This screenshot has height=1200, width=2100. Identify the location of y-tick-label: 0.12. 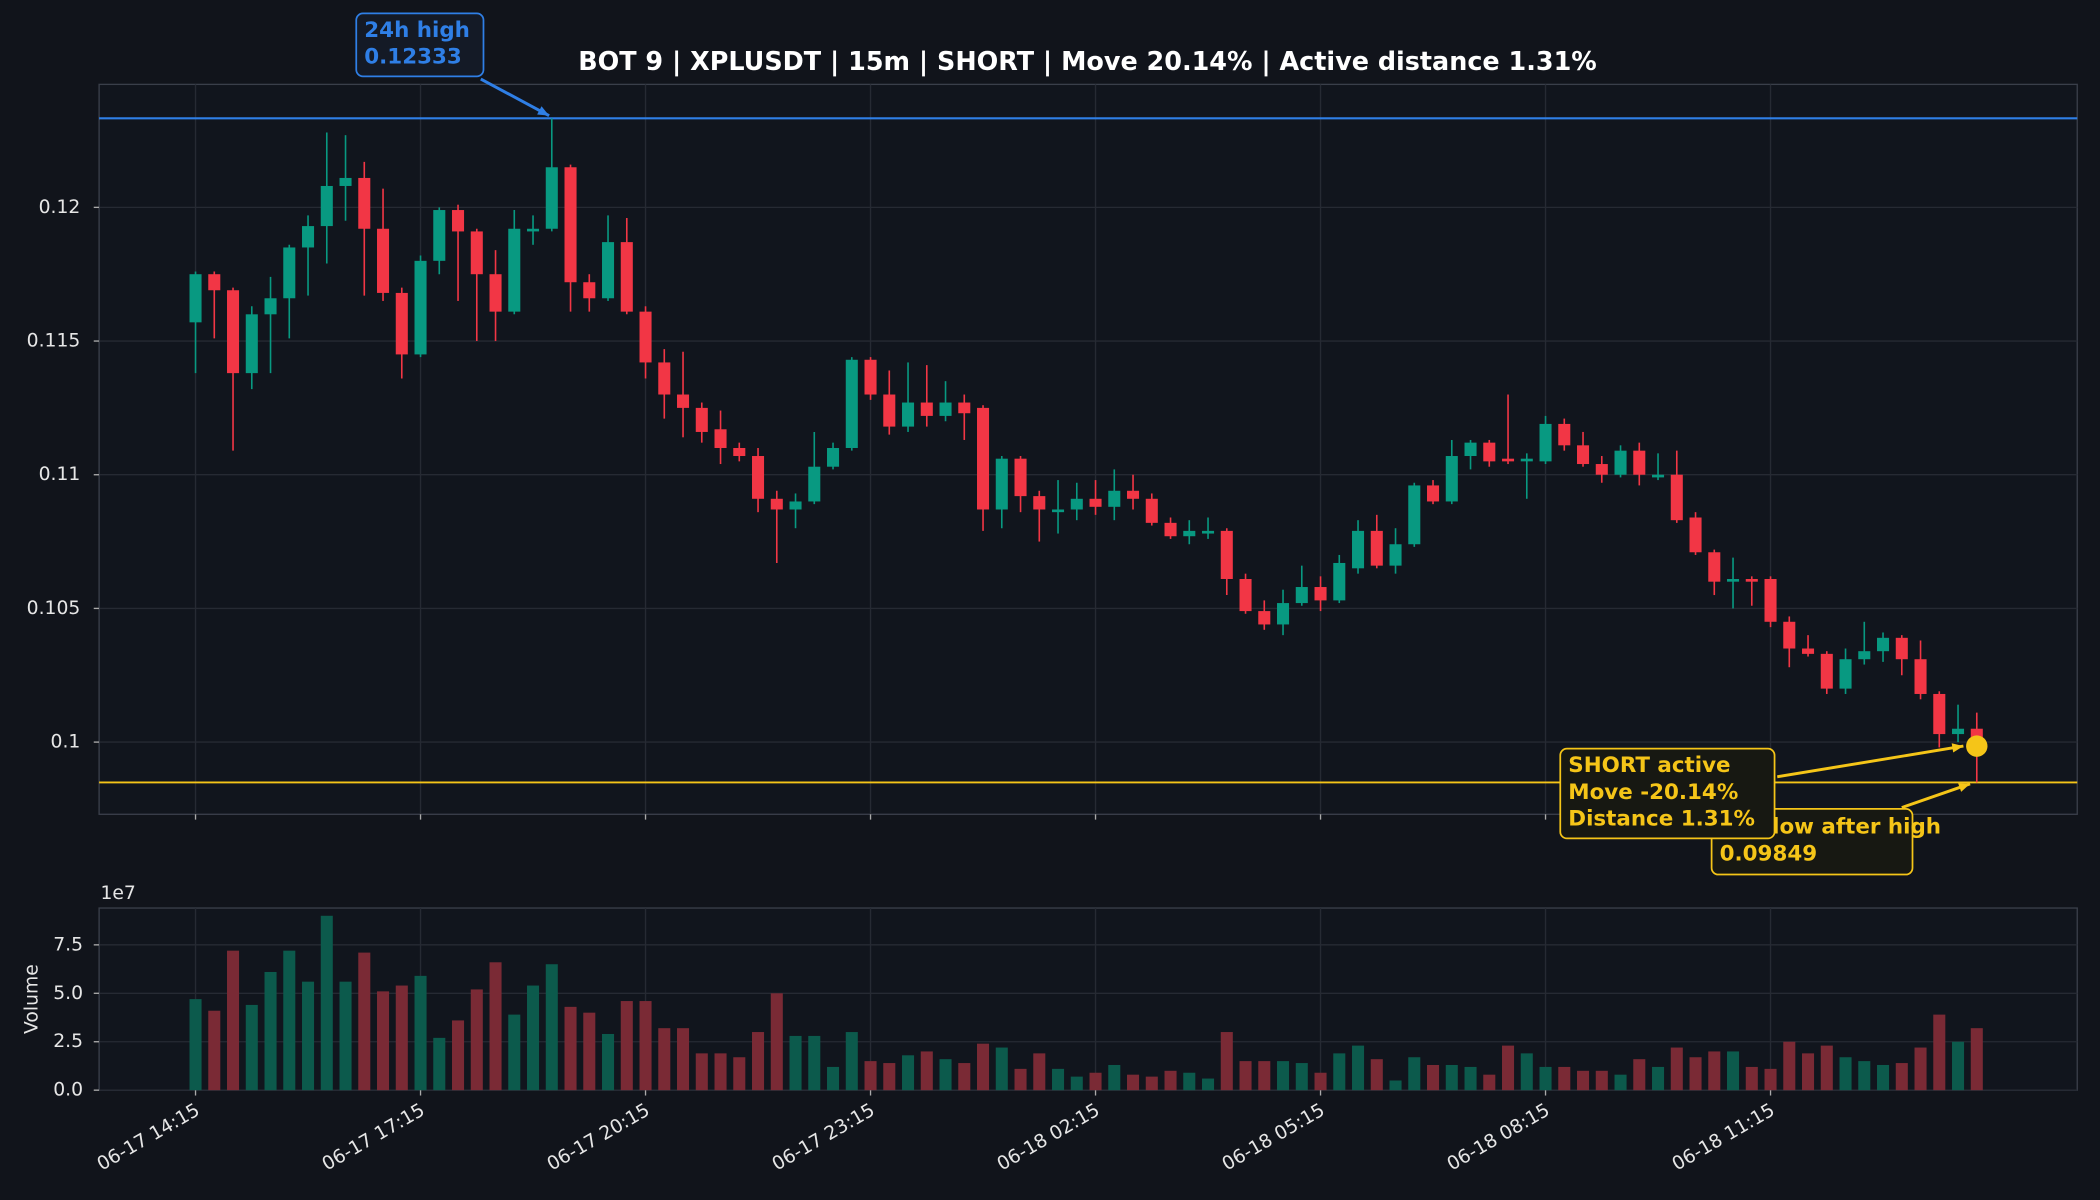
(60, 207).